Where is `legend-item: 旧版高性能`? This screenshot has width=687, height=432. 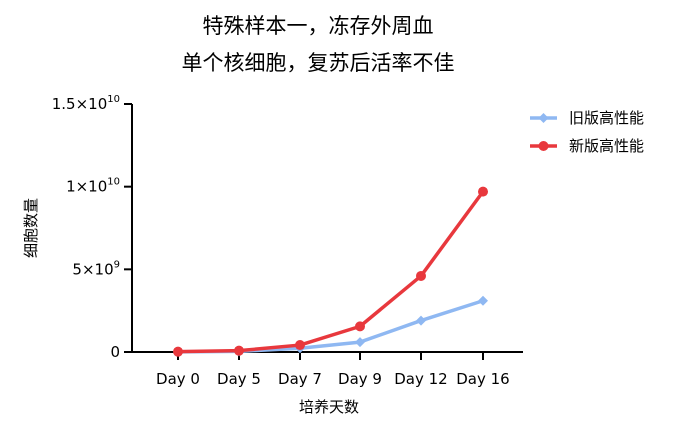
legend-item: 旧版高性能 is located at coordinates (587, 118).